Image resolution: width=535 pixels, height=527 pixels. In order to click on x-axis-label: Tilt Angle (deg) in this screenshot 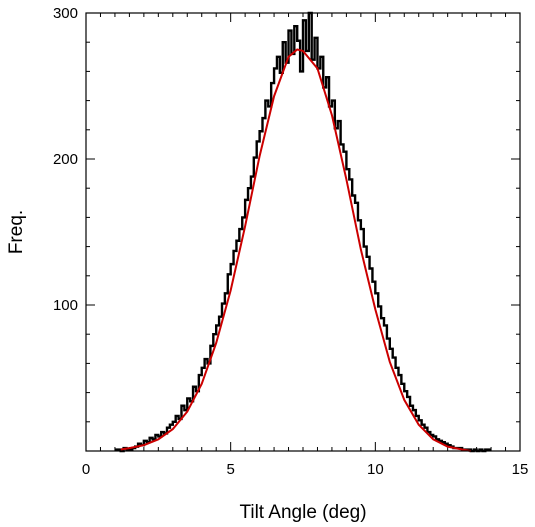, I will do `click(302, 512)`.